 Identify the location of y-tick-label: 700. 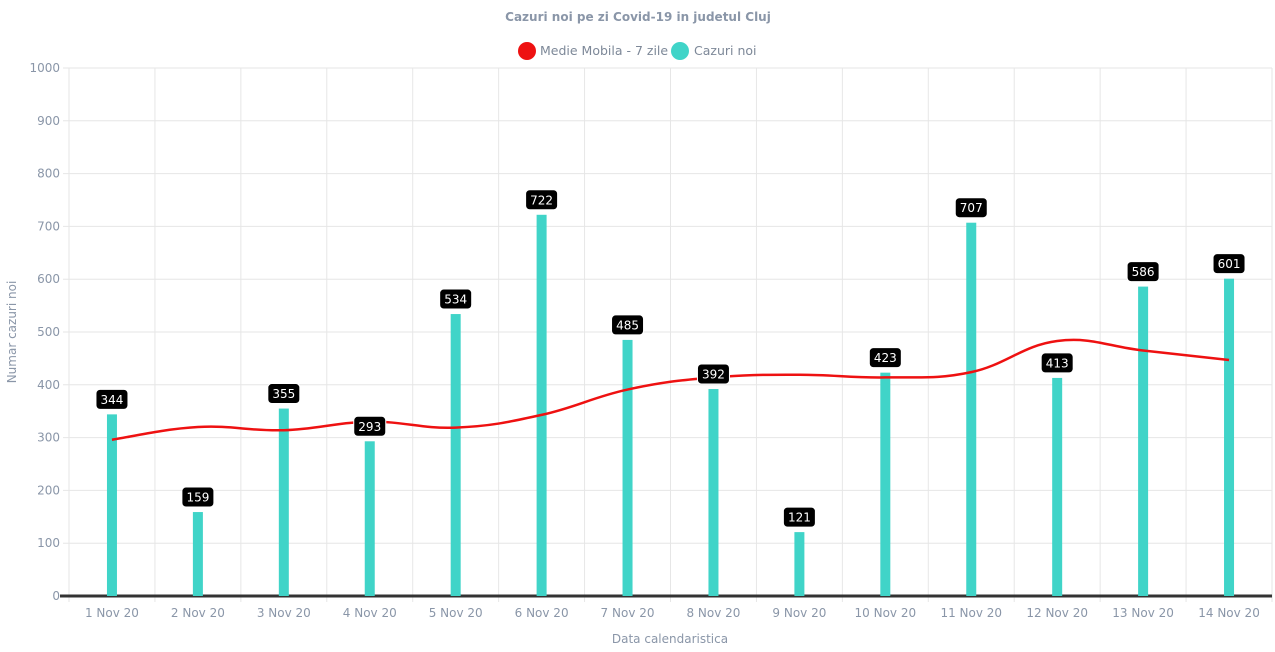
(48, 226).